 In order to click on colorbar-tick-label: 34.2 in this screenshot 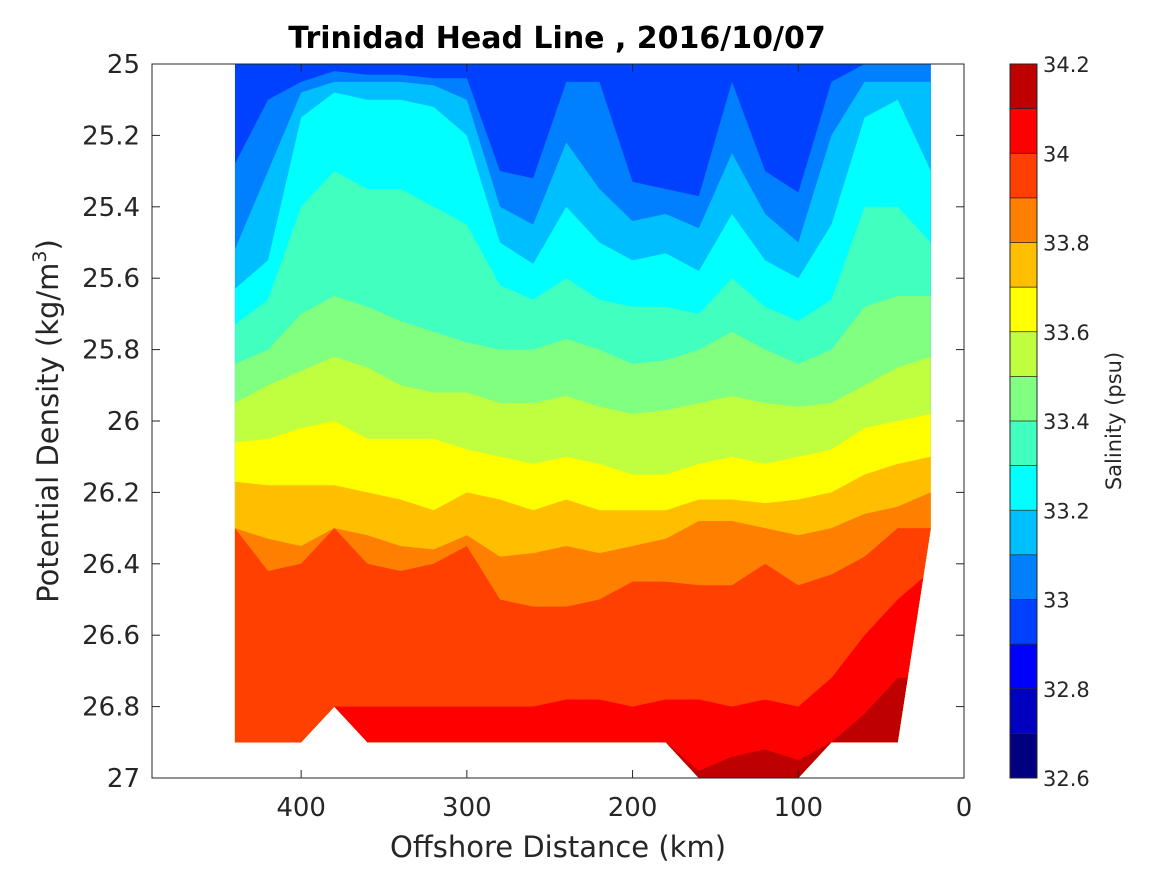, I will do `click(1066, 65)`.